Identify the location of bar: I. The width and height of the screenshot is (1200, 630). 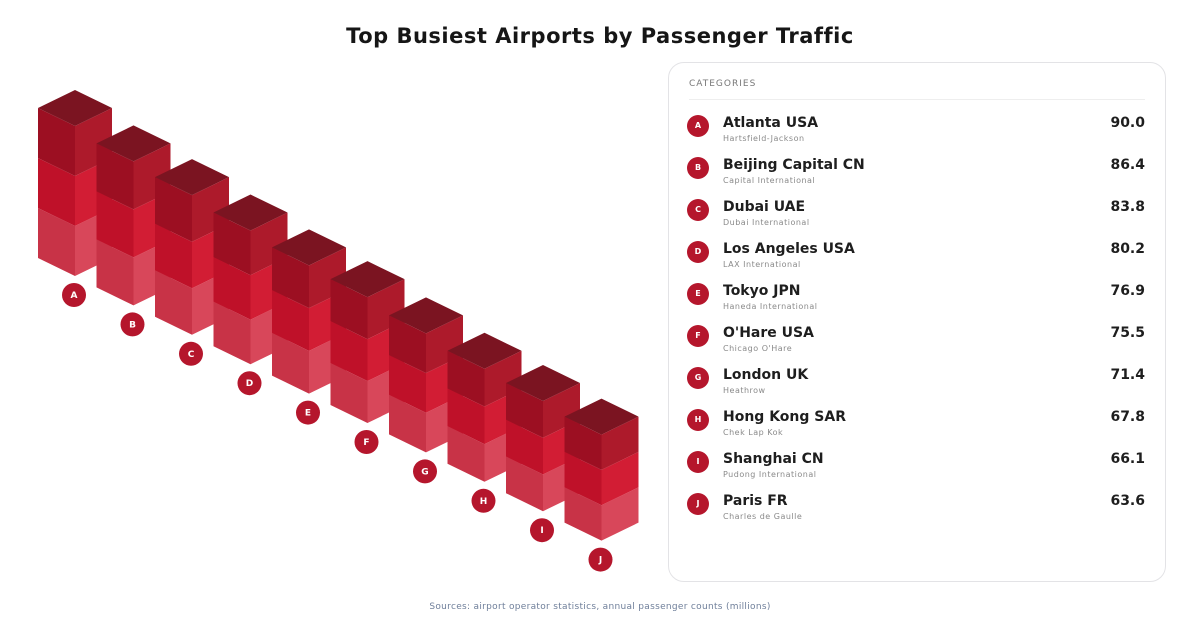
(543, 454).